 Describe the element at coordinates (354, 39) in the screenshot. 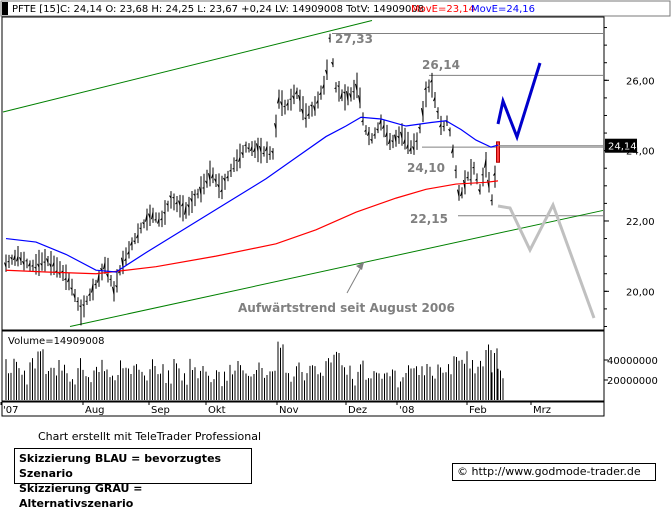

I see `price-annotation: 27,33` at that location.